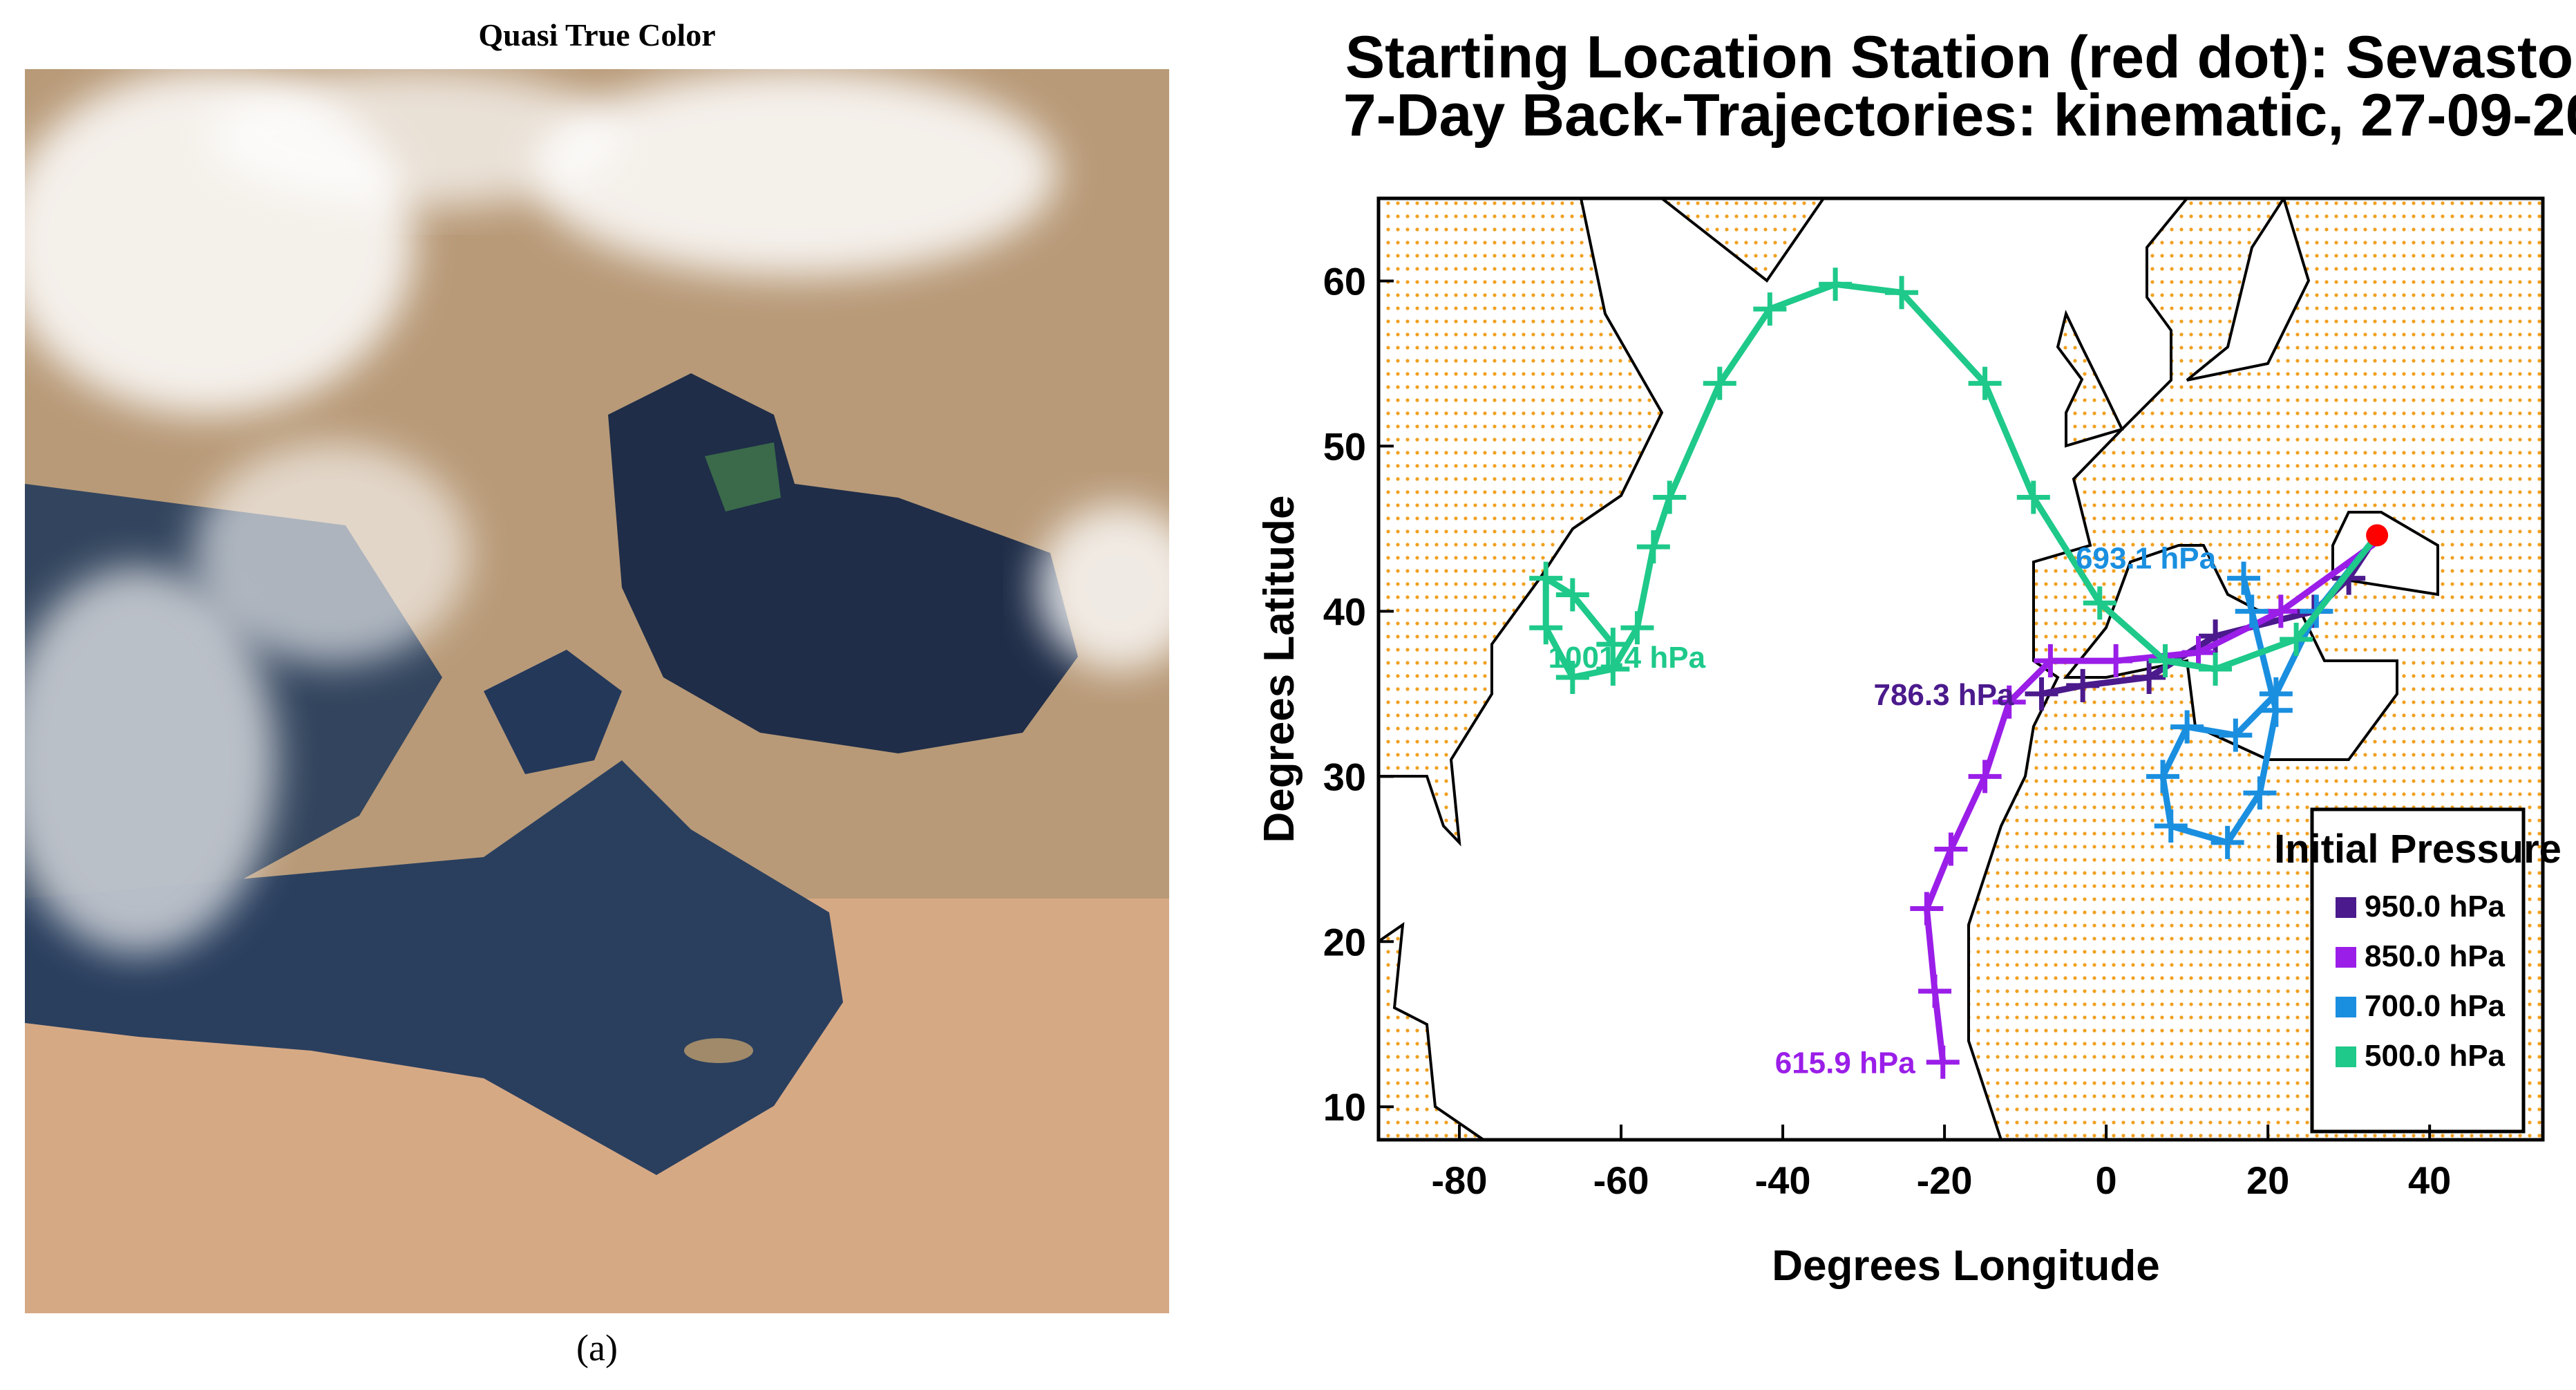 This screenshot has height=1390, width=2576. I want to click on y-tick-label: 40, so click(1344, 611).